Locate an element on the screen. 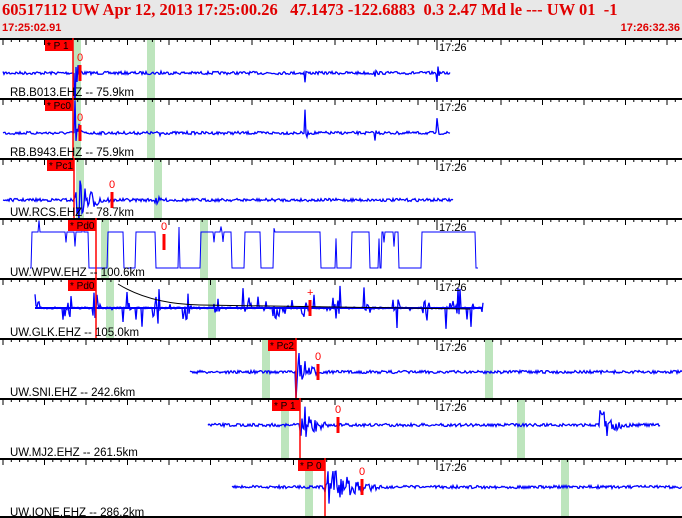 This screenshot has width=682, height=518. station-label: UW.IONE.EHZ -- 286.2km is located at coordinates (77, 512).